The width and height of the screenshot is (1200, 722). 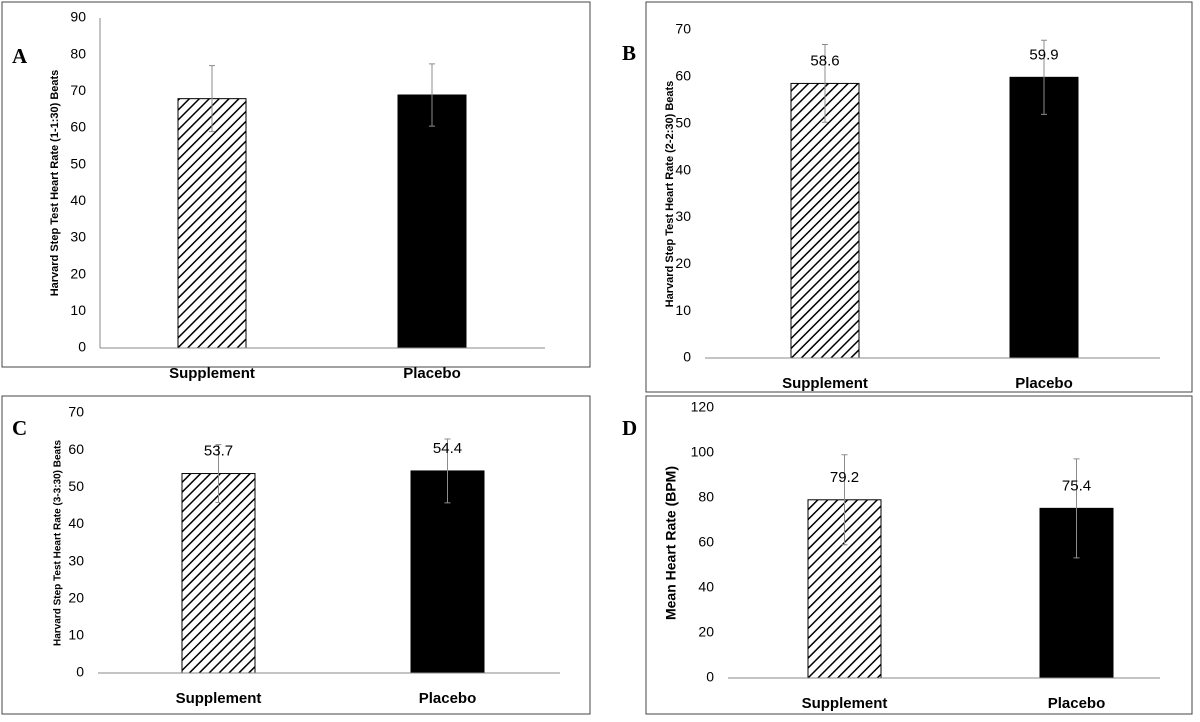 I want to click on y-tick-label: 120, so click(x=703, y=407).